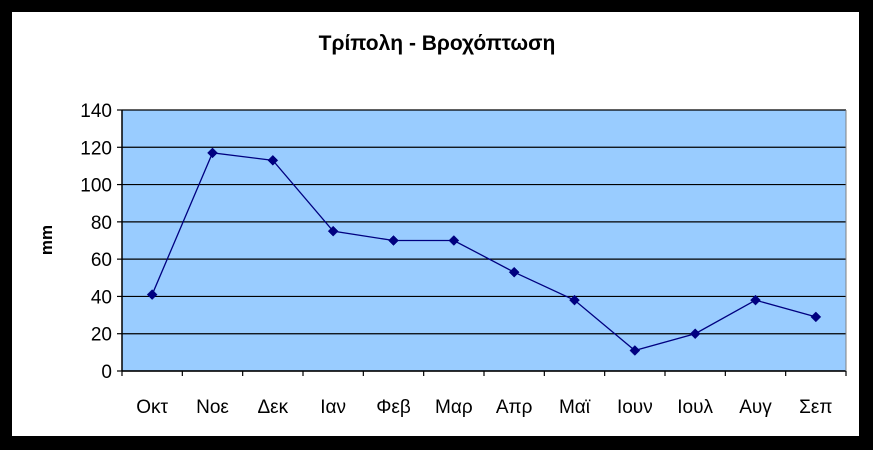 The width and height of the screenshot is (873, 450). I want to click on x-tick-label: Αυγ, so click(755, 407).